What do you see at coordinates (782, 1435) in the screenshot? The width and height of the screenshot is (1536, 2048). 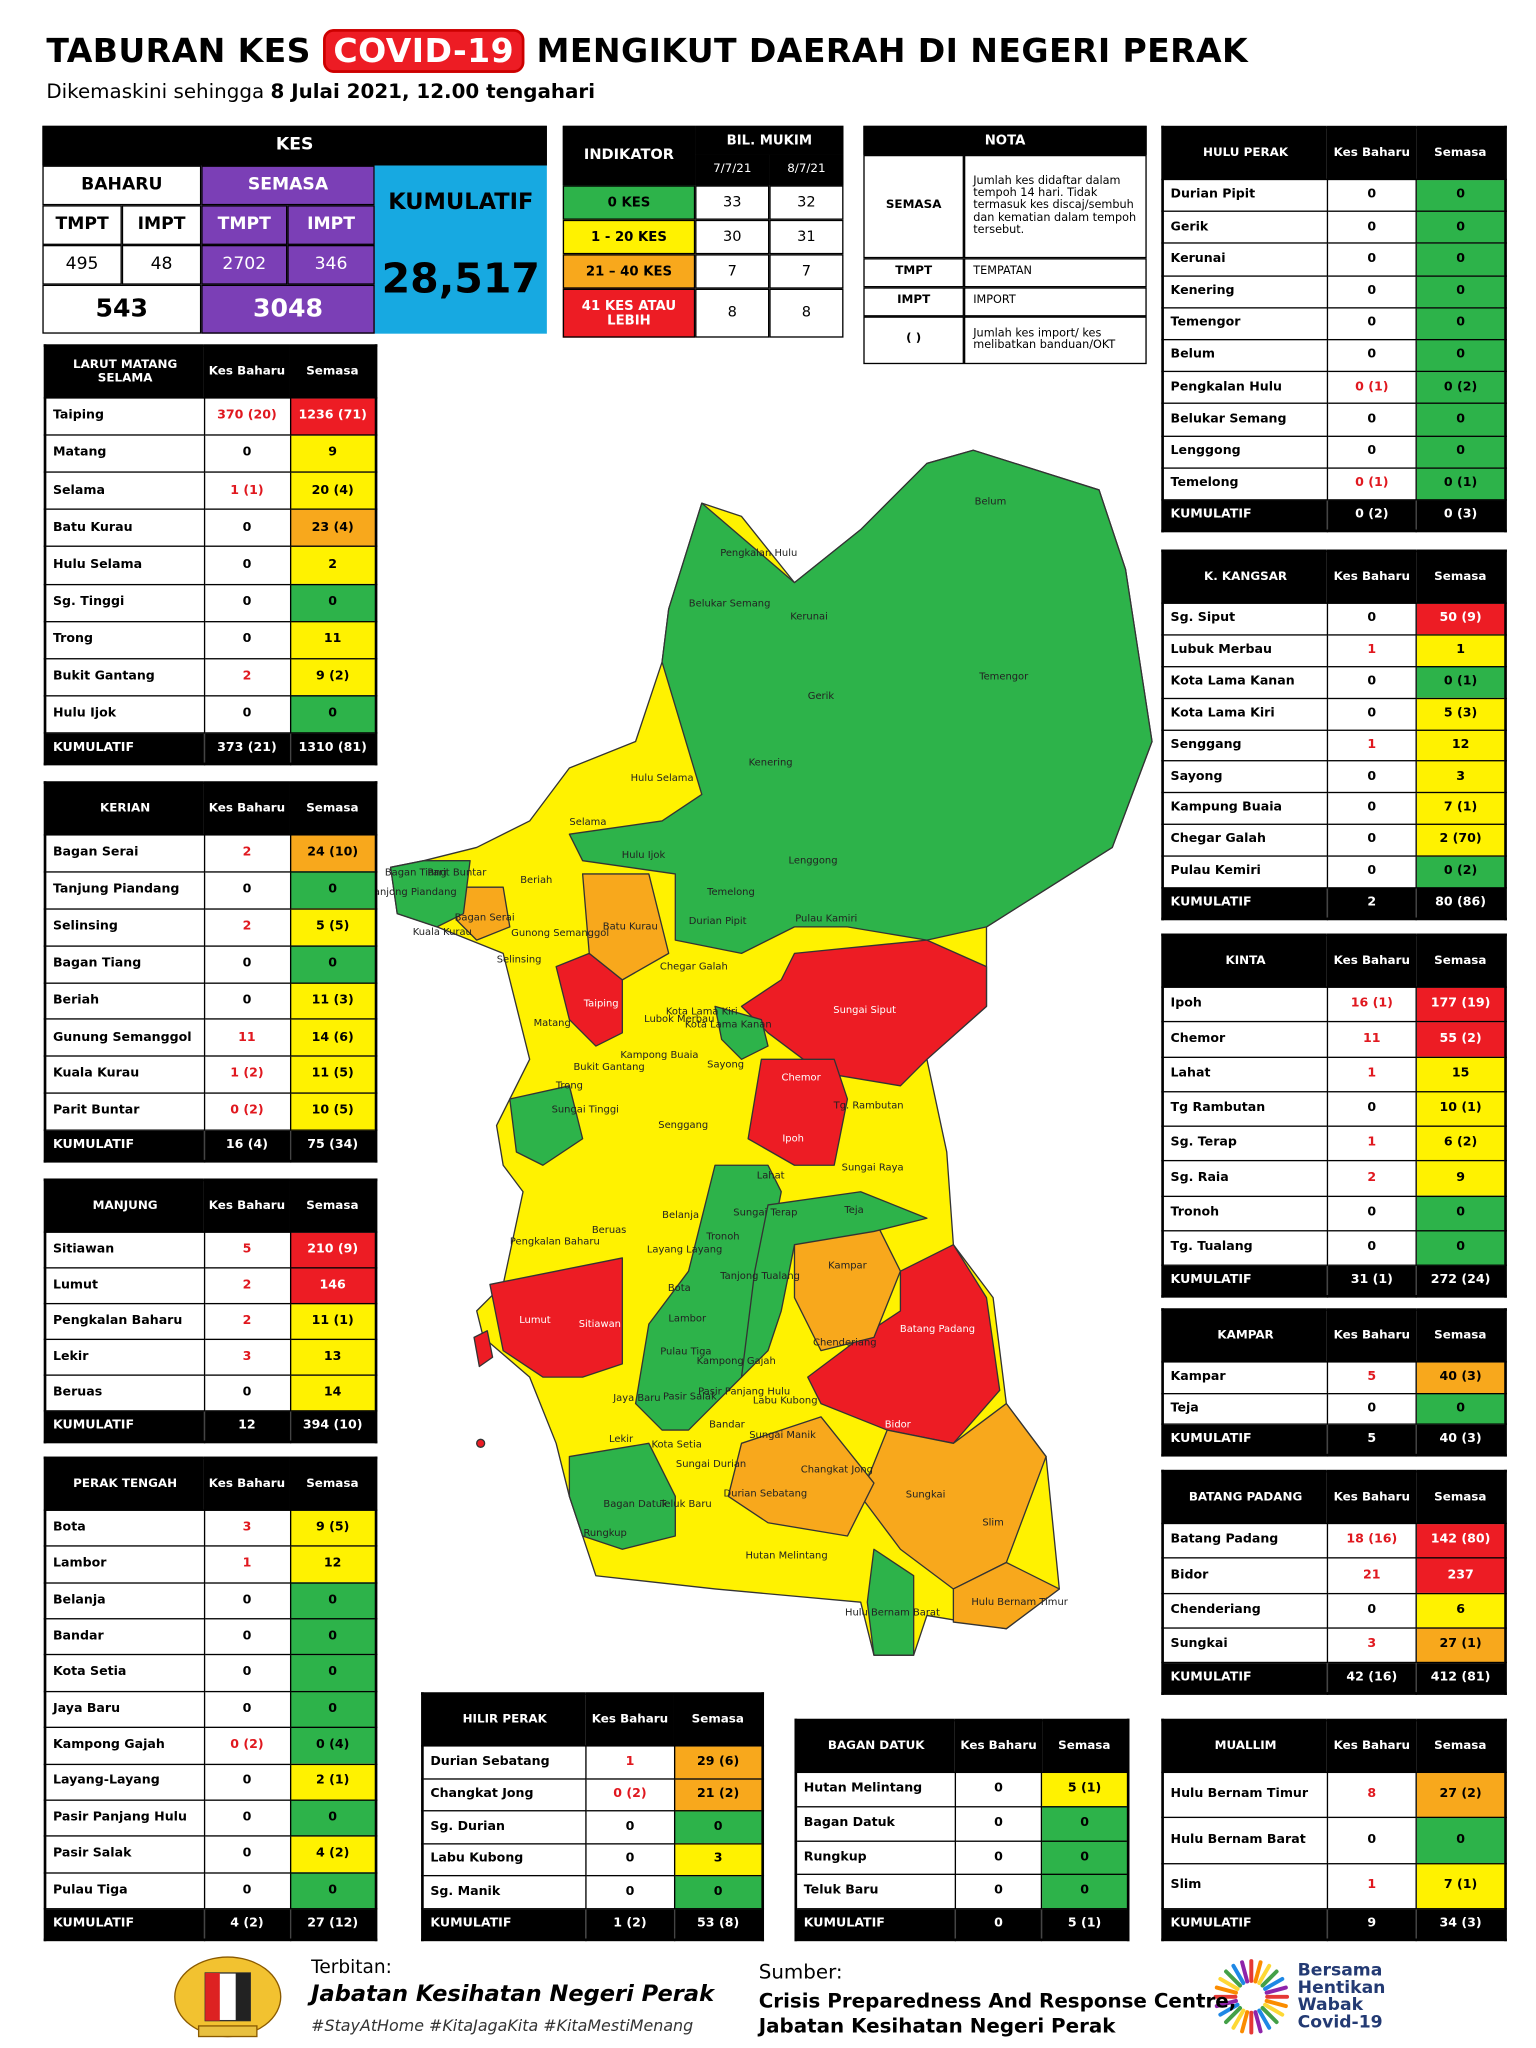 I see `map-label: Sungai Manik` at bounding box center [782, 1435].